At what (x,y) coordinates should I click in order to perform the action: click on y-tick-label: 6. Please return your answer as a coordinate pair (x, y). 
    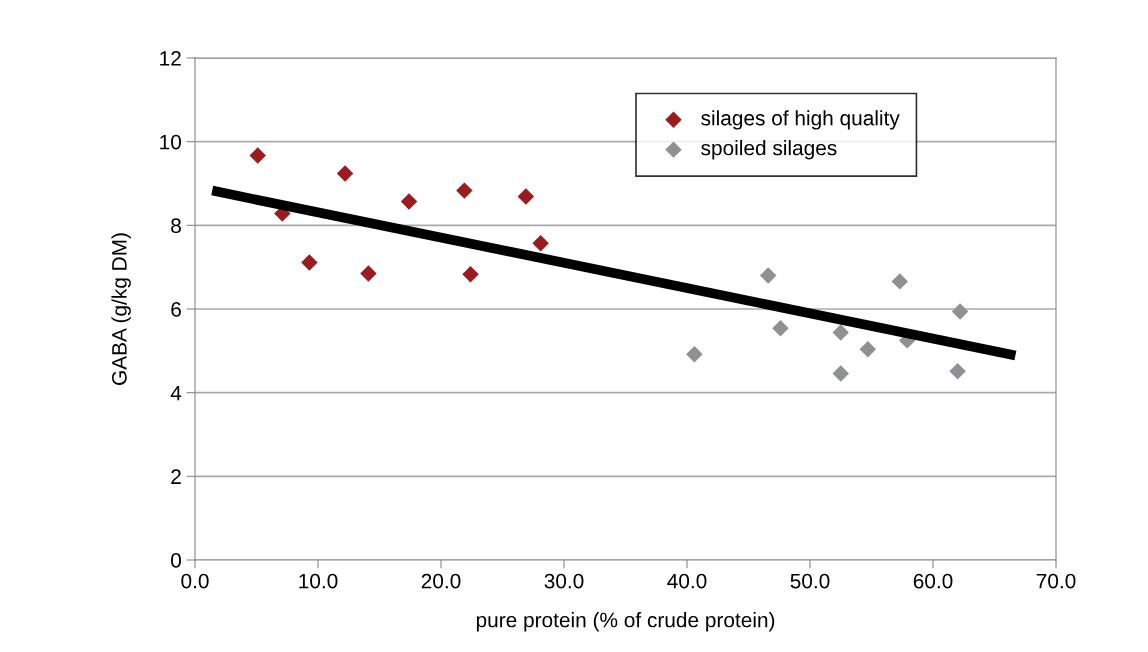
    Looking at the image, I should click on (176, 309).